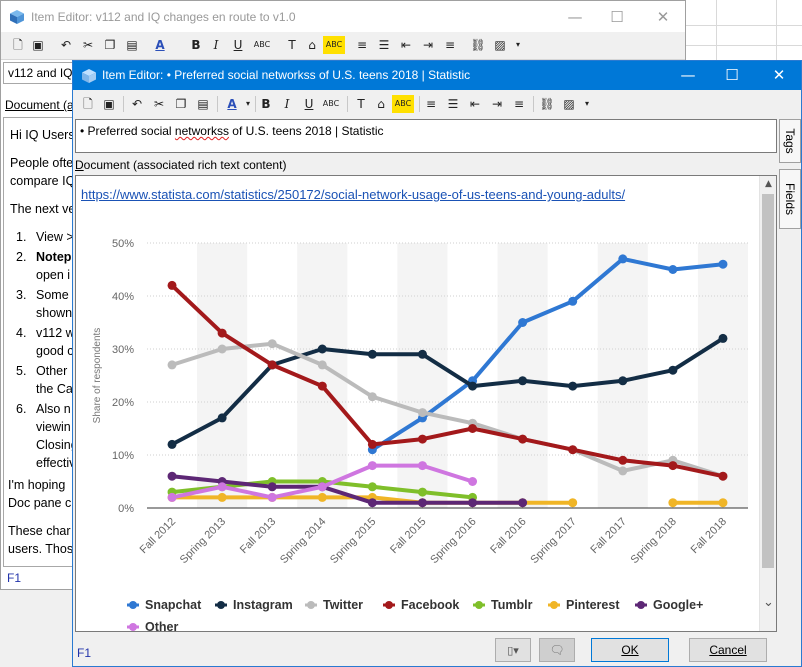 The image size is (802, 667). I want to click on scrollbar-thumb, so click(768, 381).